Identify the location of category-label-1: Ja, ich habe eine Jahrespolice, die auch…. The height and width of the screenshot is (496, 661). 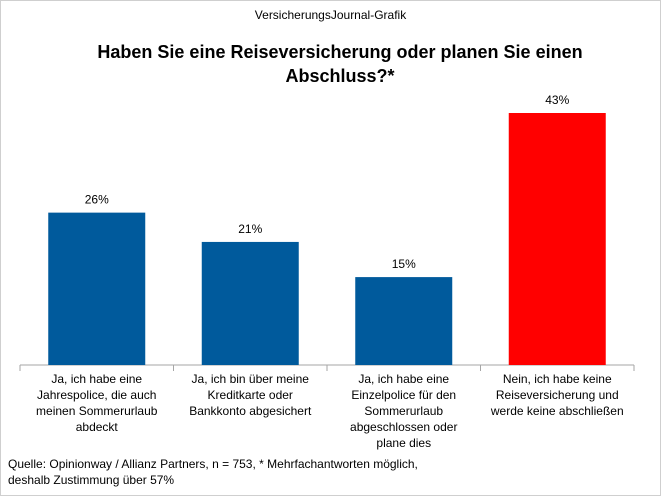
(97, 403).